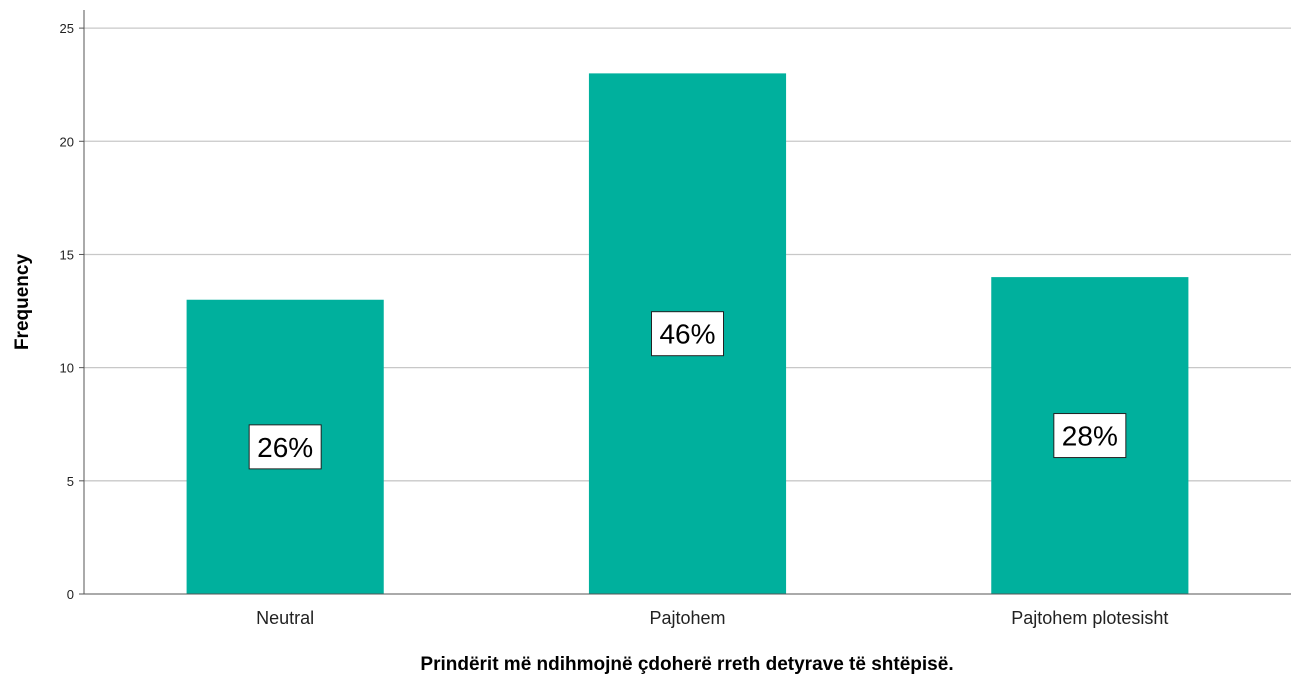 The height and width of the screenshot is (677, 1295). Describe the element at coordinates (67, 28) in the screenshot. I see `y-tick-label: 25` at that location.